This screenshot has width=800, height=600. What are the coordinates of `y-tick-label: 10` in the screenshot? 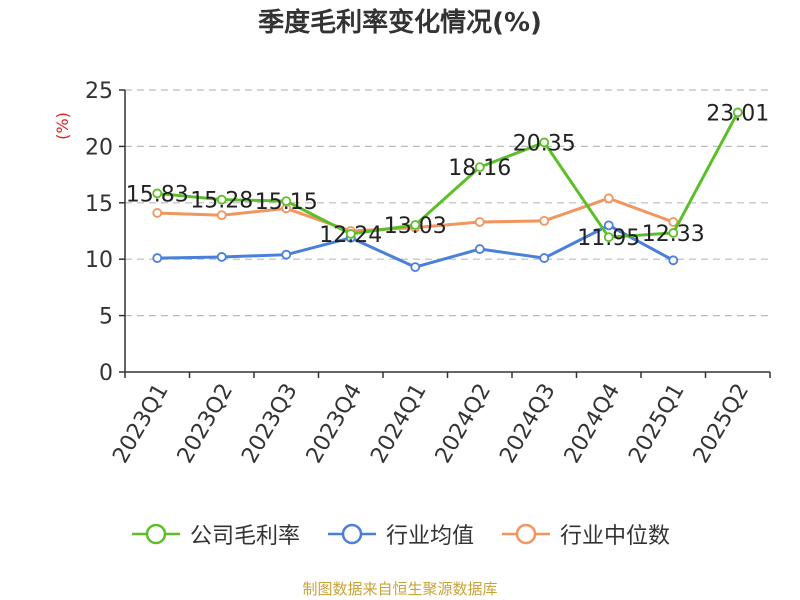 It's located at (99, 260).